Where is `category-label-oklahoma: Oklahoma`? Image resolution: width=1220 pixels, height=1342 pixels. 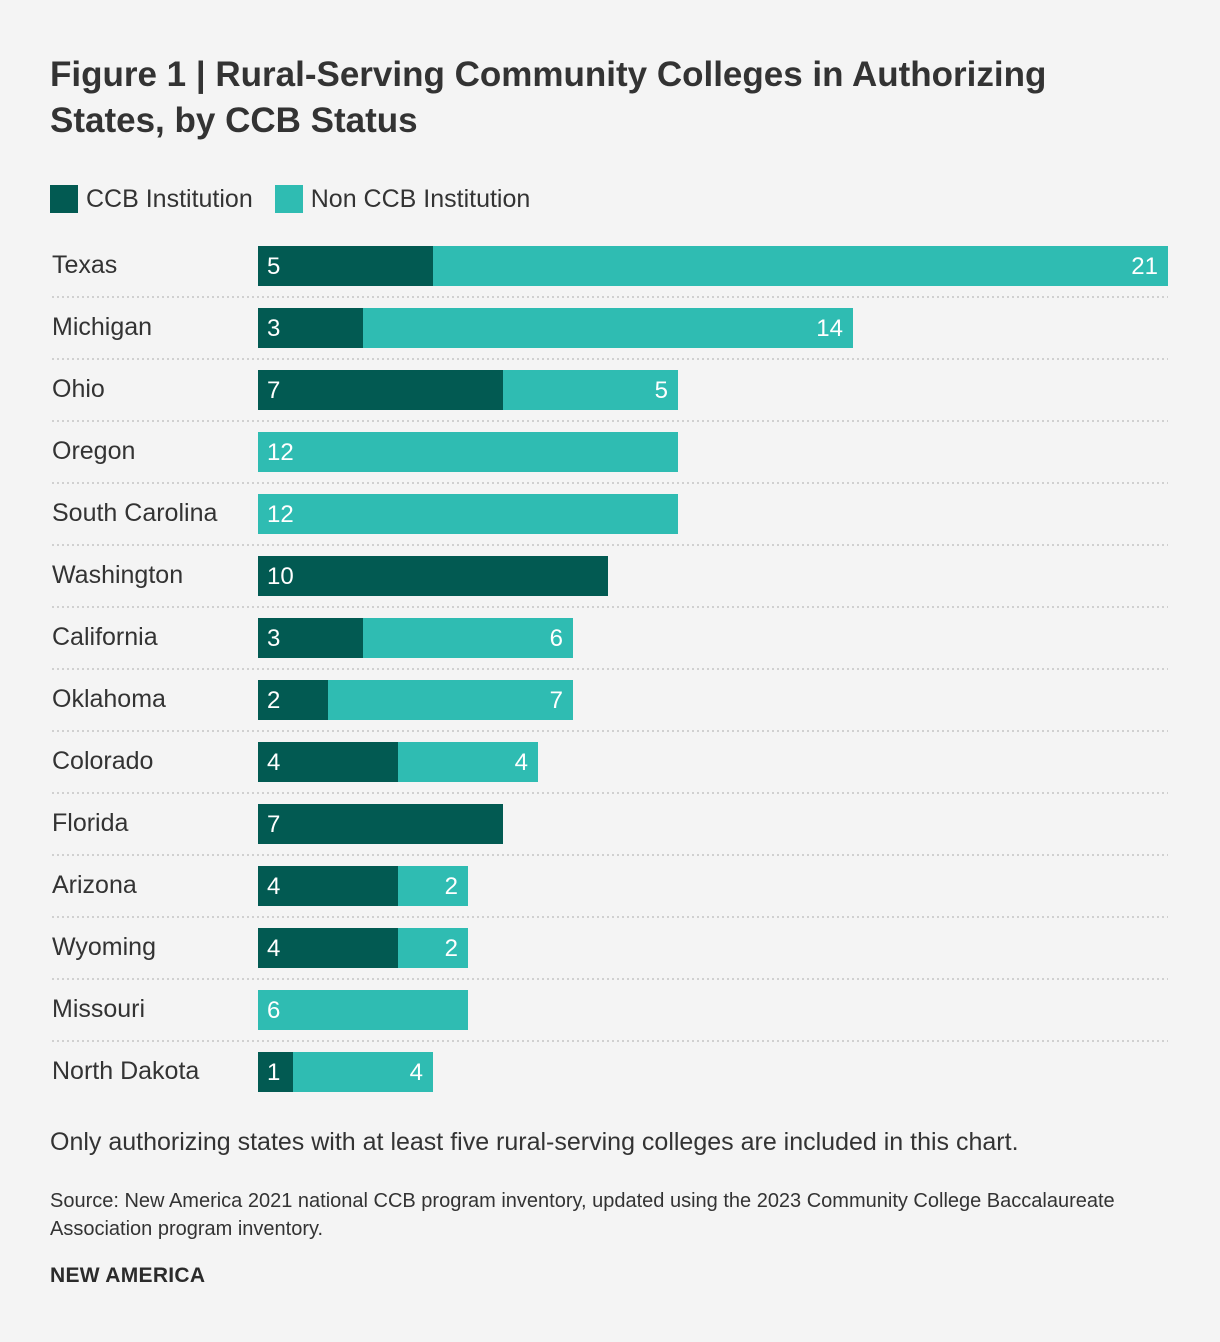
category-label-oklahoma: Oklahoma is located at coordinates (109, 699).